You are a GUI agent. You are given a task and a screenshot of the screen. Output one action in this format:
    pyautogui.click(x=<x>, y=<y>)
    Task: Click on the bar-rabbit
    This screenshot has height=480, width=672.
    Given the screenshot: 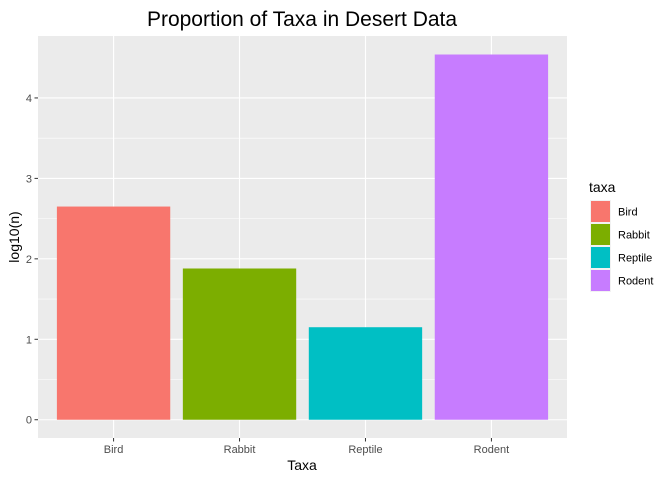 What is the action you would take?
    pyautogui.click(x=239, y=344)
    